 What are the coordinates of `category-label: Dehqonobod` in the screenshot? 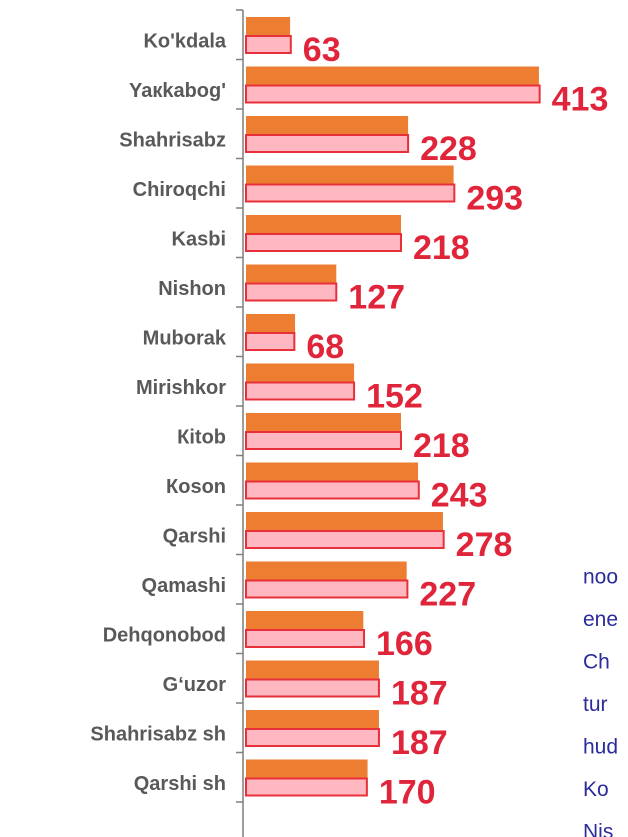 It's located at (164, 635).